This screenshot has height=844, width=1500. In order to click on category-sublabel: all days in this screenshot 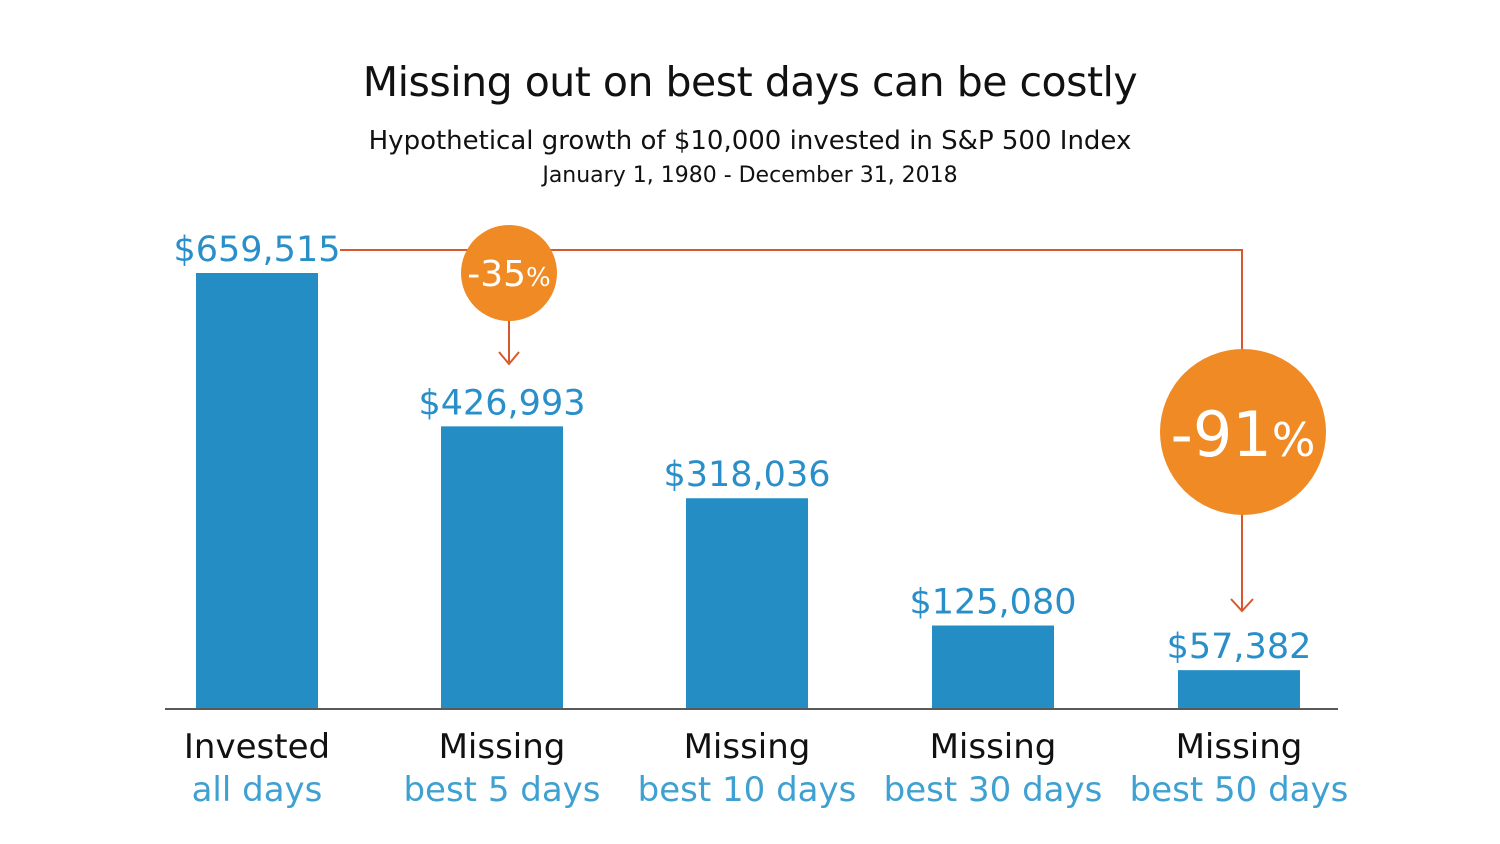, I will do `click(257, 790)`.